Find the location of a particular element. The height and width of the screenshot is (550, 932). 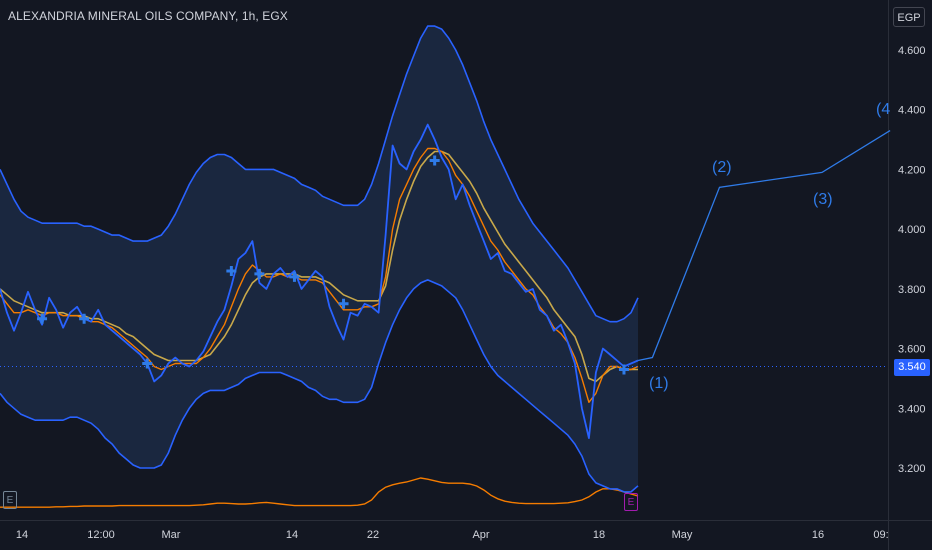

time-tick-label: 16 is located at coordinates (818, 535).